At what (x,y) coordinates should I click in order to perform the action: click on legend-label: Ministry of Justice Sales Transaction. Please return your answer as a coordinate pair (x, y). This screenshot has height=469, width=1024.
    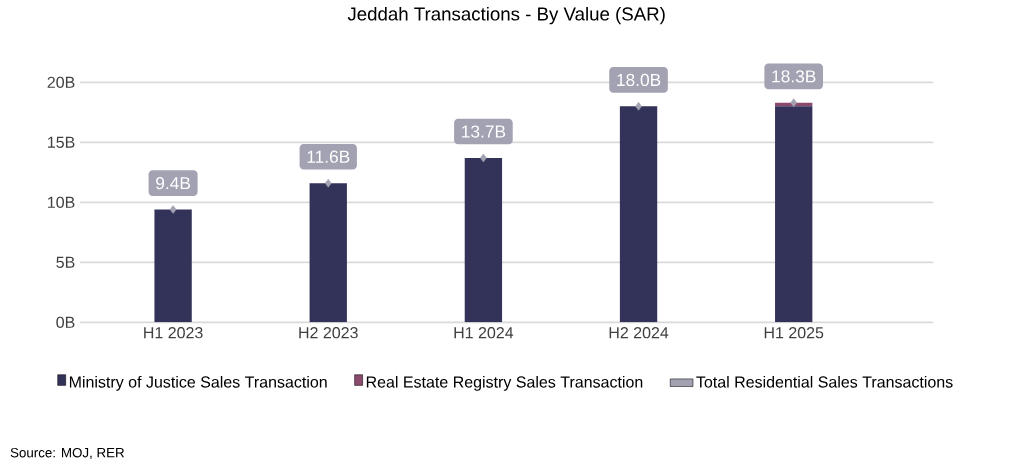
    Looking at the image, I should click on (198, 383).